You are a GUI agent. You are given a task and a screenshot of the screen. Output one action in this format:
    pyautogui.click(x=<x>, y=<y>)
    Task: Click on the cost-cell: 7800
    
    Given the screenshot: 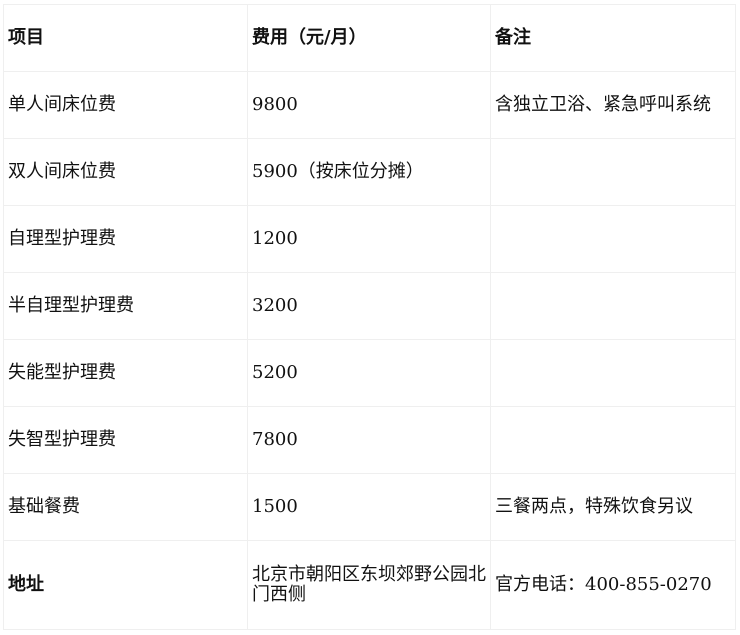 What is the action you would take?
    pyautogui.click(x=369, y=440)
    